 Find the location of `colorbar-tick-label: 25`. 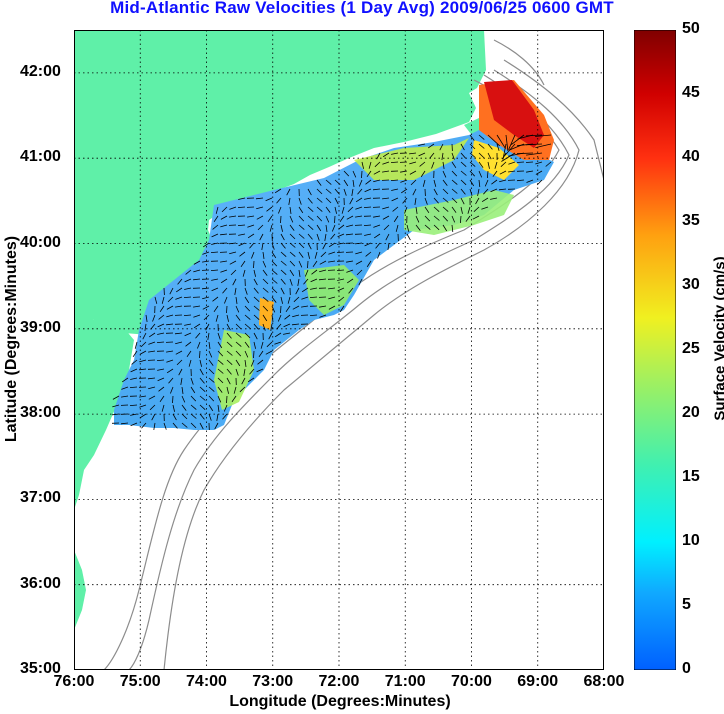

colorbar-tick-label: 25 is located at coordinates (691, 348).